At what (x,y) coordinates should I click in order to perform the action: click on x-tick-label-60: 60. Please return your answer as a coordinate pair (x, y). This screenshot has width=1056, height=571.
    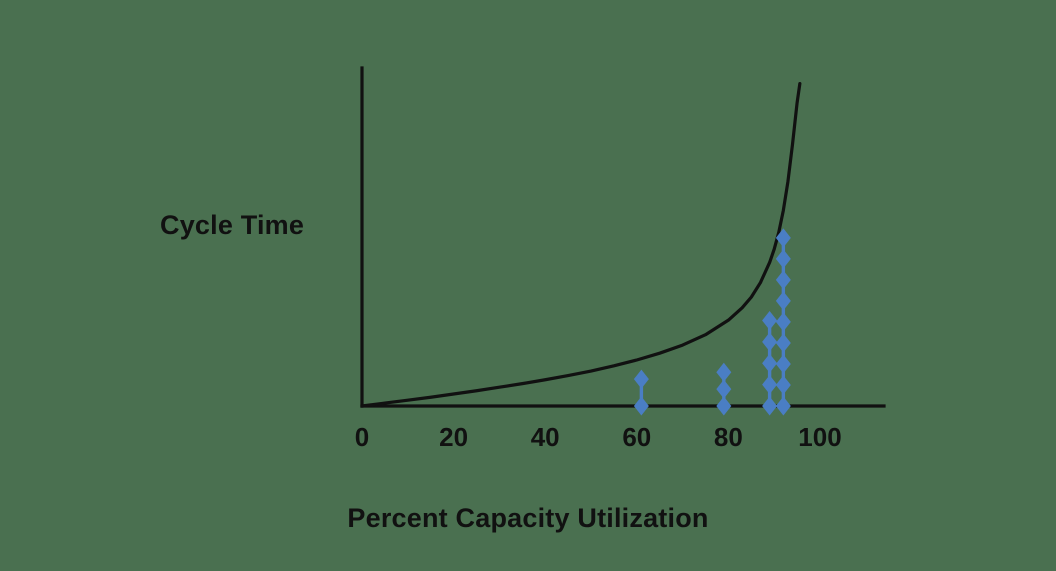
    Looking at the image, I should click on (637, 437).